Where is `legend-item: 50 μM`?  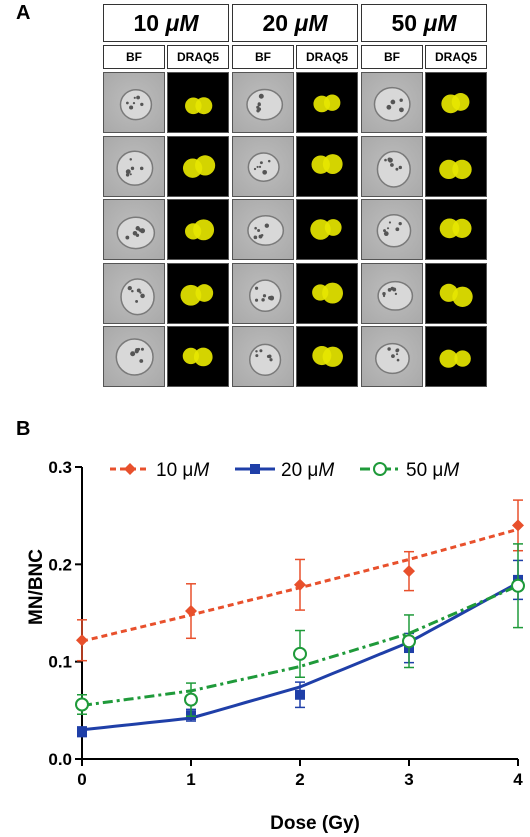
legend-item: 50 μM is located at coordinates (409, 470).